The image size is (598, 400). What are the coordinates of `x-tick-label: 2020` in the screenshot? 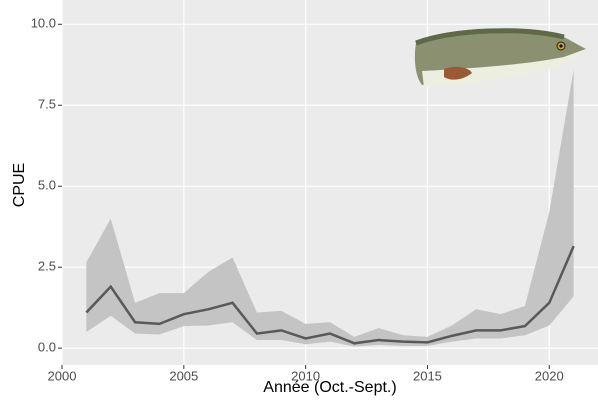 It's located at (549, 375).